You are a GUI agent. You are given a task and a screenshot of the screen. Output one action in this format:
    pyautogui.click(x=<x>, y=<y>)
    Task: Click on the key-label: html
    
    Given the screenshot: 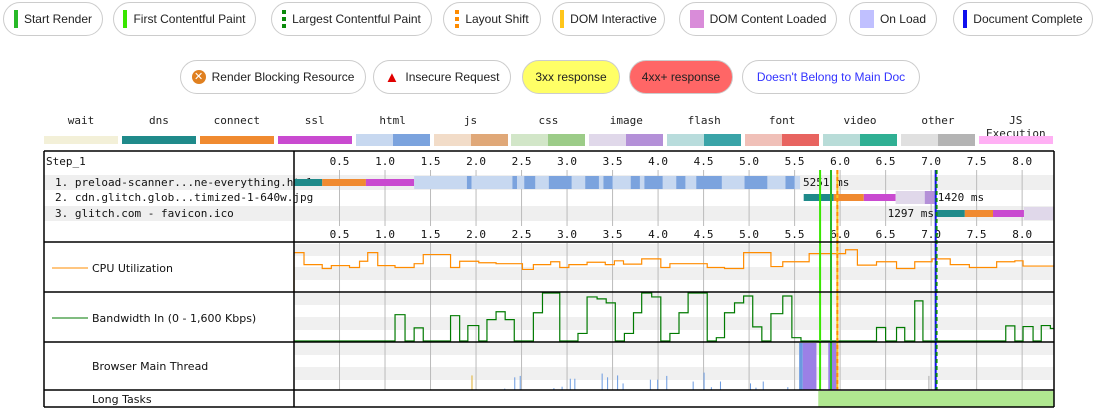 What is the action you would take?
    pyautogui.click(x=392, y=120)
    